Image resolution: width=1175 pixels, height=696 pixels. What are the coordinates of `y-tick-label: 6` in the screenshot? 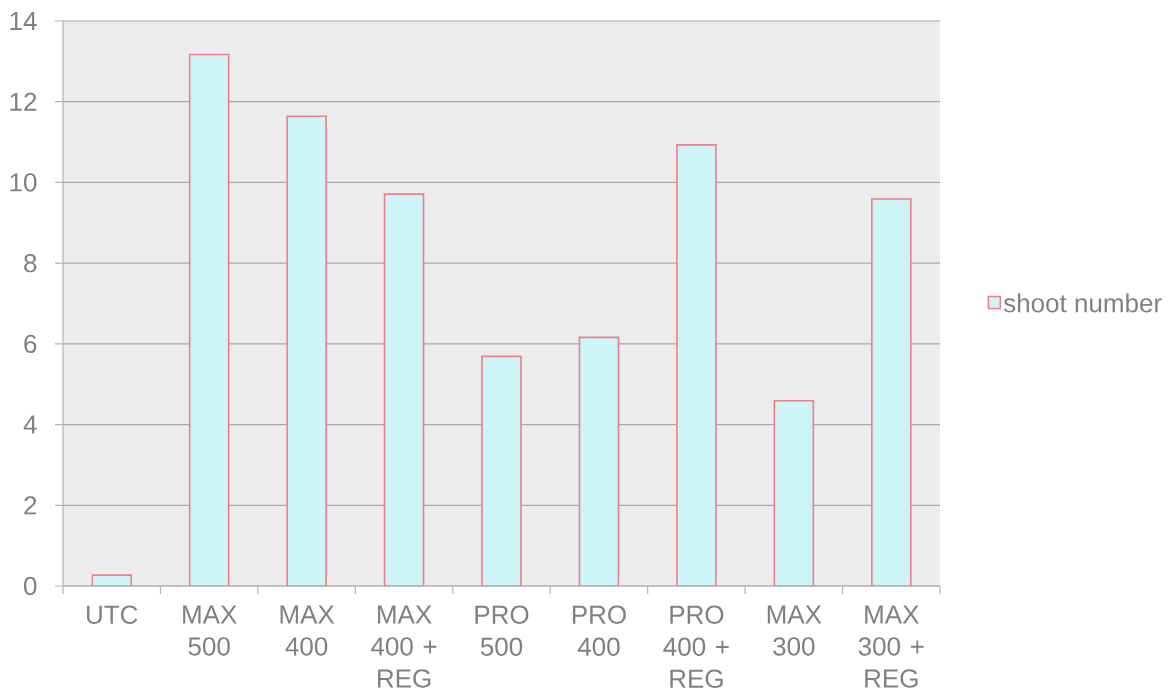 It's located at (30, 344).